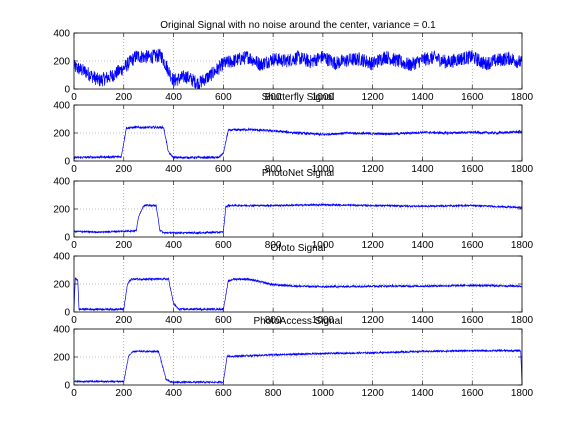 This screenshot has height=432, width=576. I want to click on subplot-title: Ofoto Signal, so click(297, 248).